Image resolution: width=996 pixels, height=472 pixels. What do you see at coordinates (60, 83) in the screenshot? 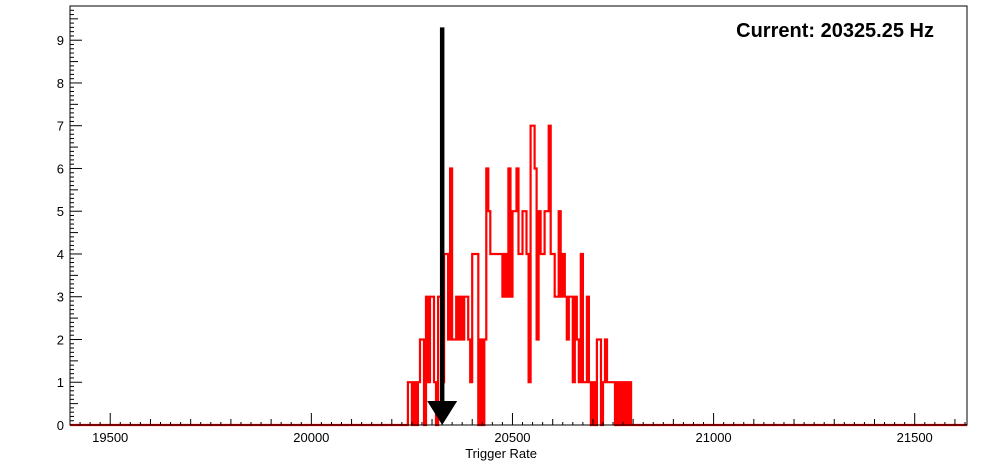
I see `y-tick-label: 8` at bounding box center [60, 83].